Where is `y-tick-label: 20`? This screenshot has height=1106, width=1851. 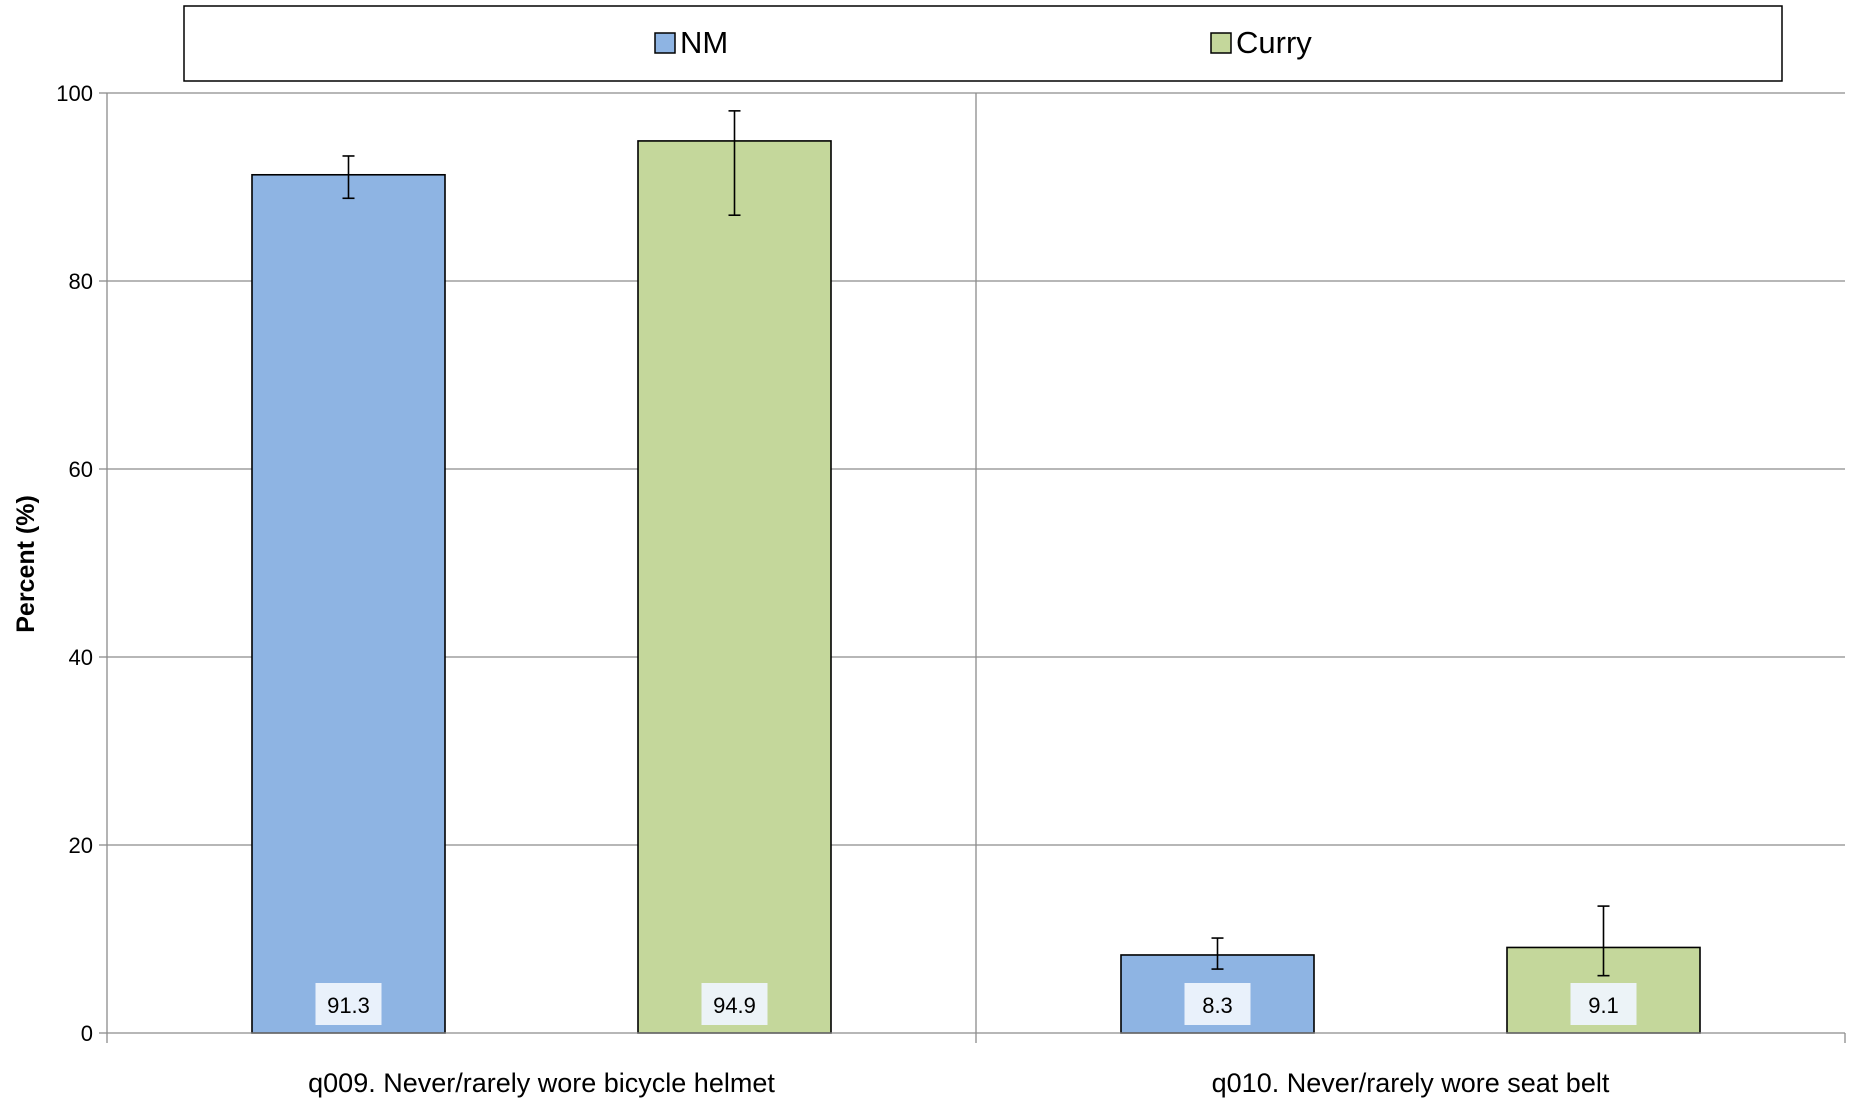 y-tick-label: 20 is located at coordinates (81, 845).